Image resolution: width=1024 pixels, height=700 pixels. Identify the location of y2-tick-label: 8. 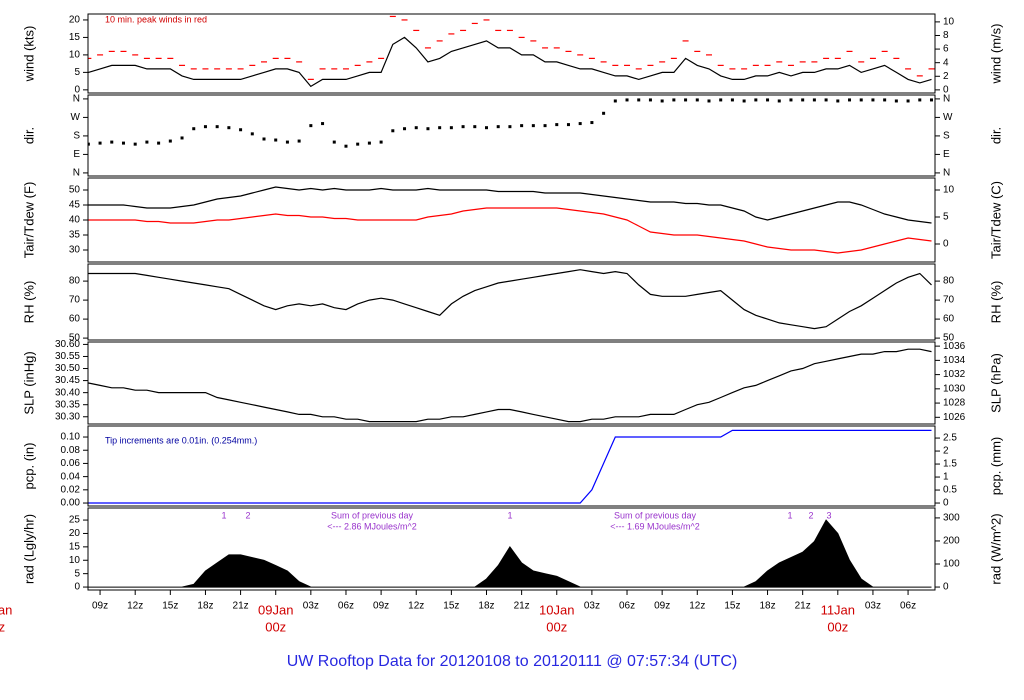
(946, 35).